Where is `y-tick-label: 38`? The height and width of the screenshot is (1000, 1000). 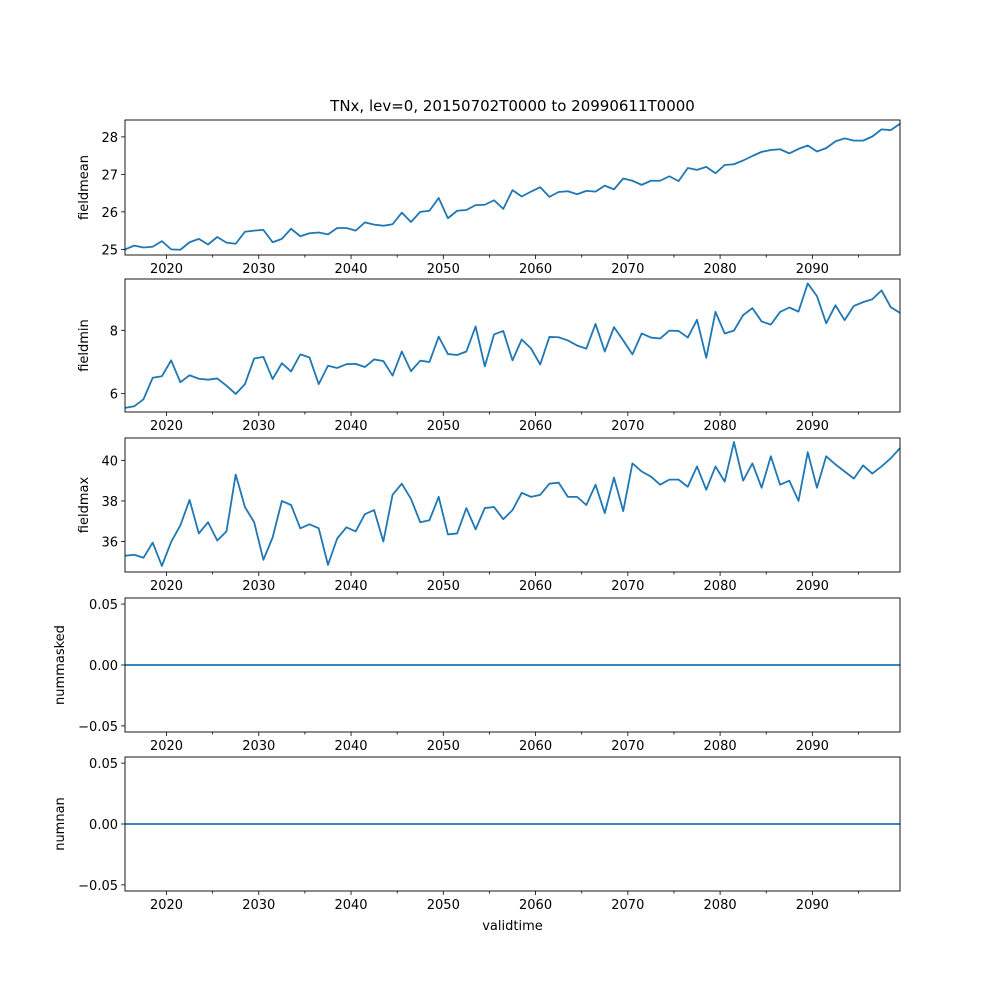
y-tick-label: 38 is located at coordinates (109, 502).